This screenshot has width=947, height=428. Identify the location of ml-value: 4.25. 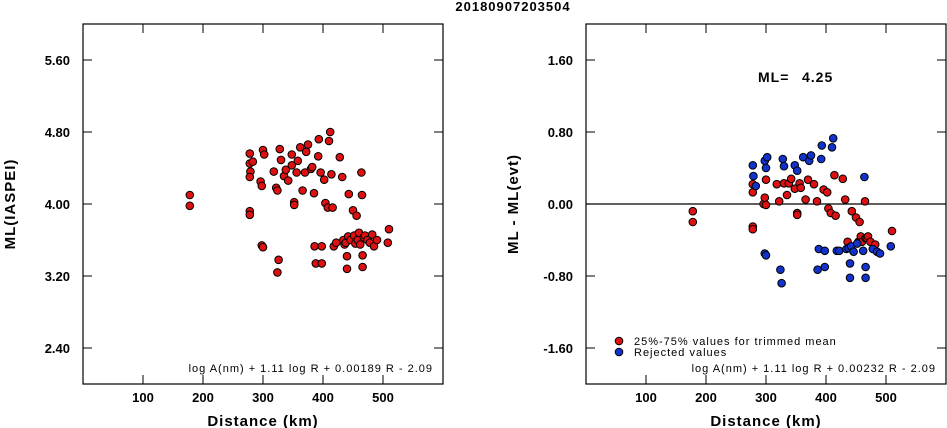
(817, 77).